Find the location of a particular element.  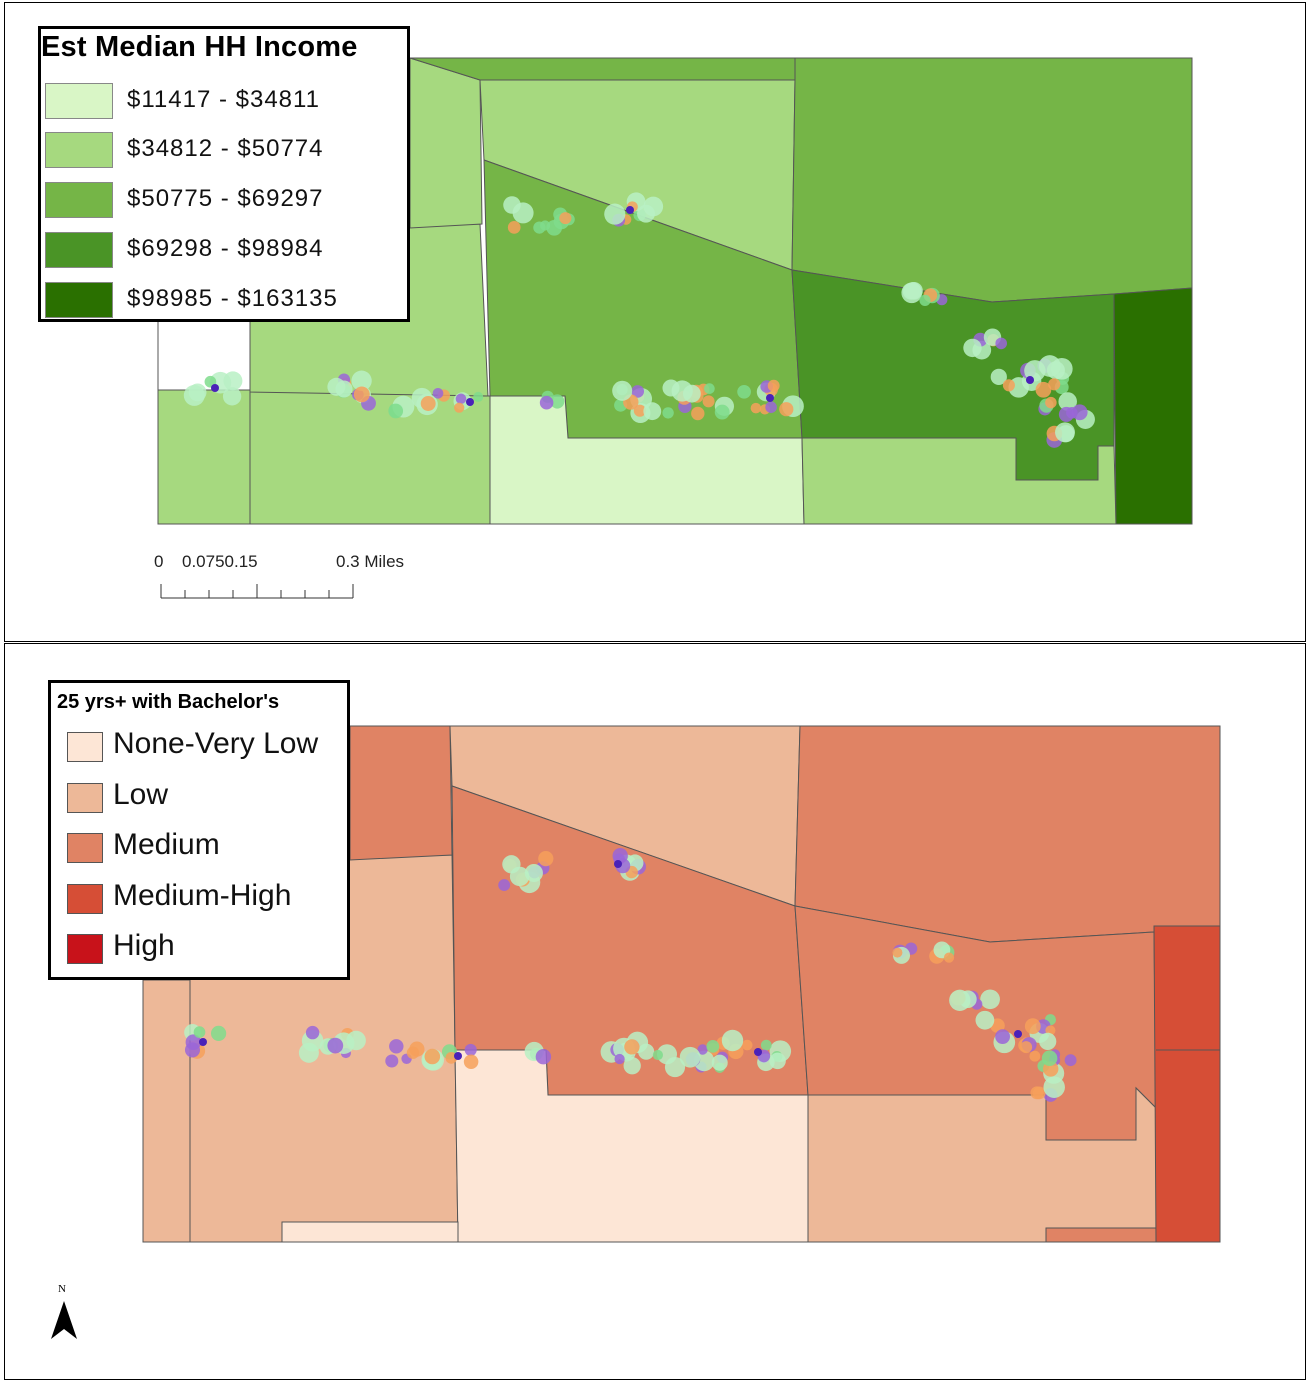

education-legend-label: High is located at coordinates (144, 945).